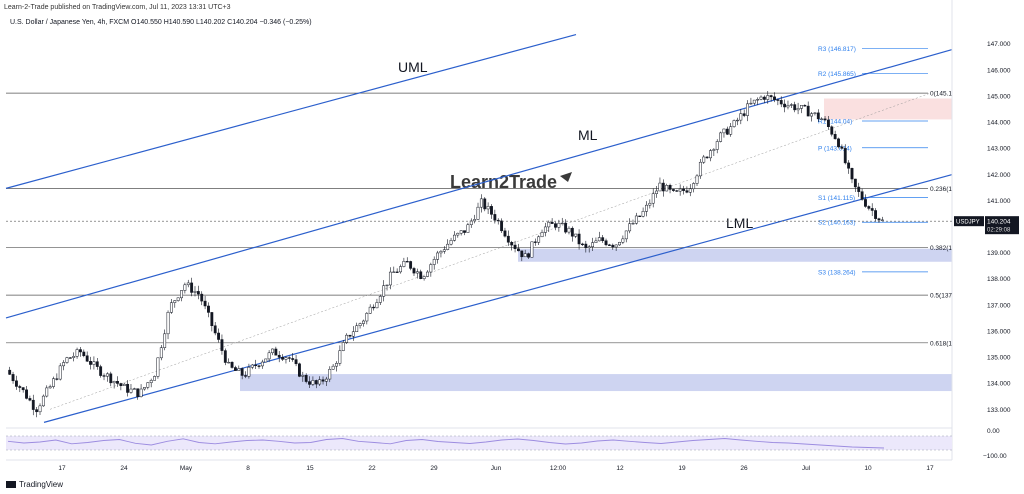  I want to click on price-tick-label: 136.000, so click(999, 331).